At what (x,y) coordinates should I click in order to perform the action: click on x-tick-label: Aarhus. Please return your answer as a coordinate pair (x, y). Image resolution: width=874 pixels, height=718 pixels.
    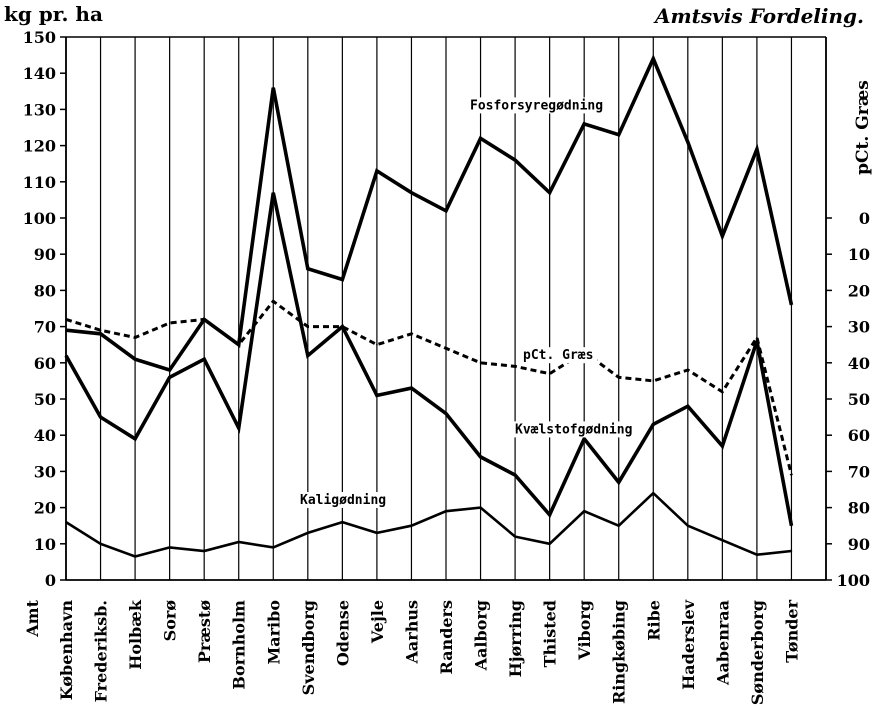
    Looking at the image, I should click on (411, 632).